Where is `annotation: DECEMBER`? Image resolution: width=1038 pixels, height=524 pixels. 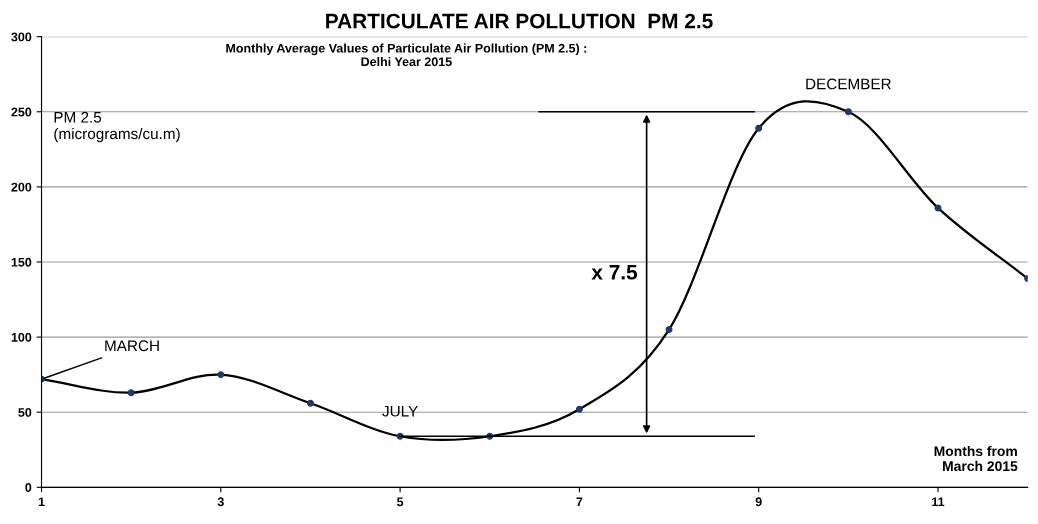
annotation: DECEMBER is located at coordinates (848, 84).